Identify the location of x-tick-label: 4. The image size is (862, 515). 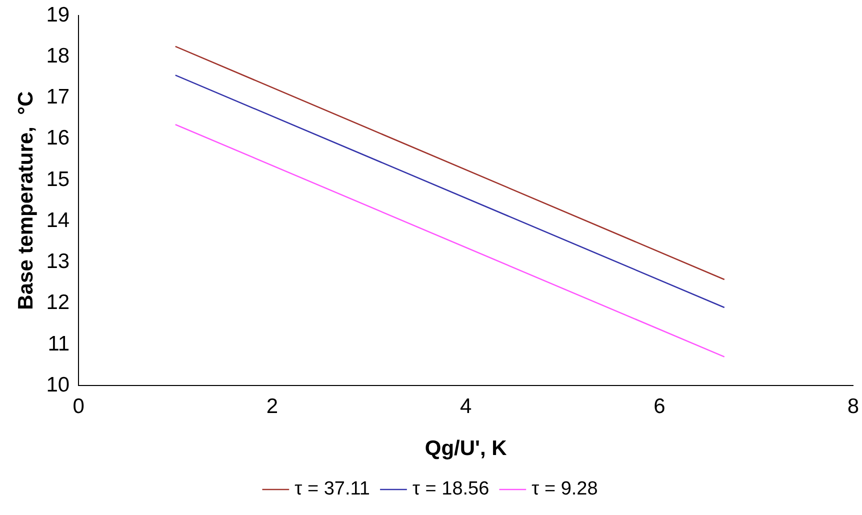
(466, 406).